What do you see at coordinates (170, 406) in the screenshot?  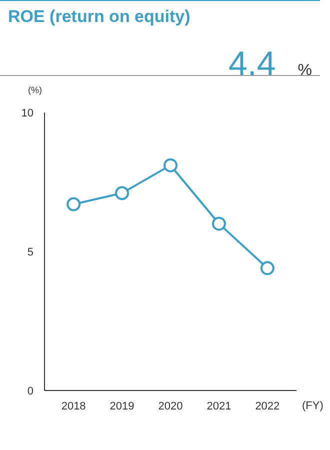 I see `x-tick-label: 2020` at bounding box center [170, 406].